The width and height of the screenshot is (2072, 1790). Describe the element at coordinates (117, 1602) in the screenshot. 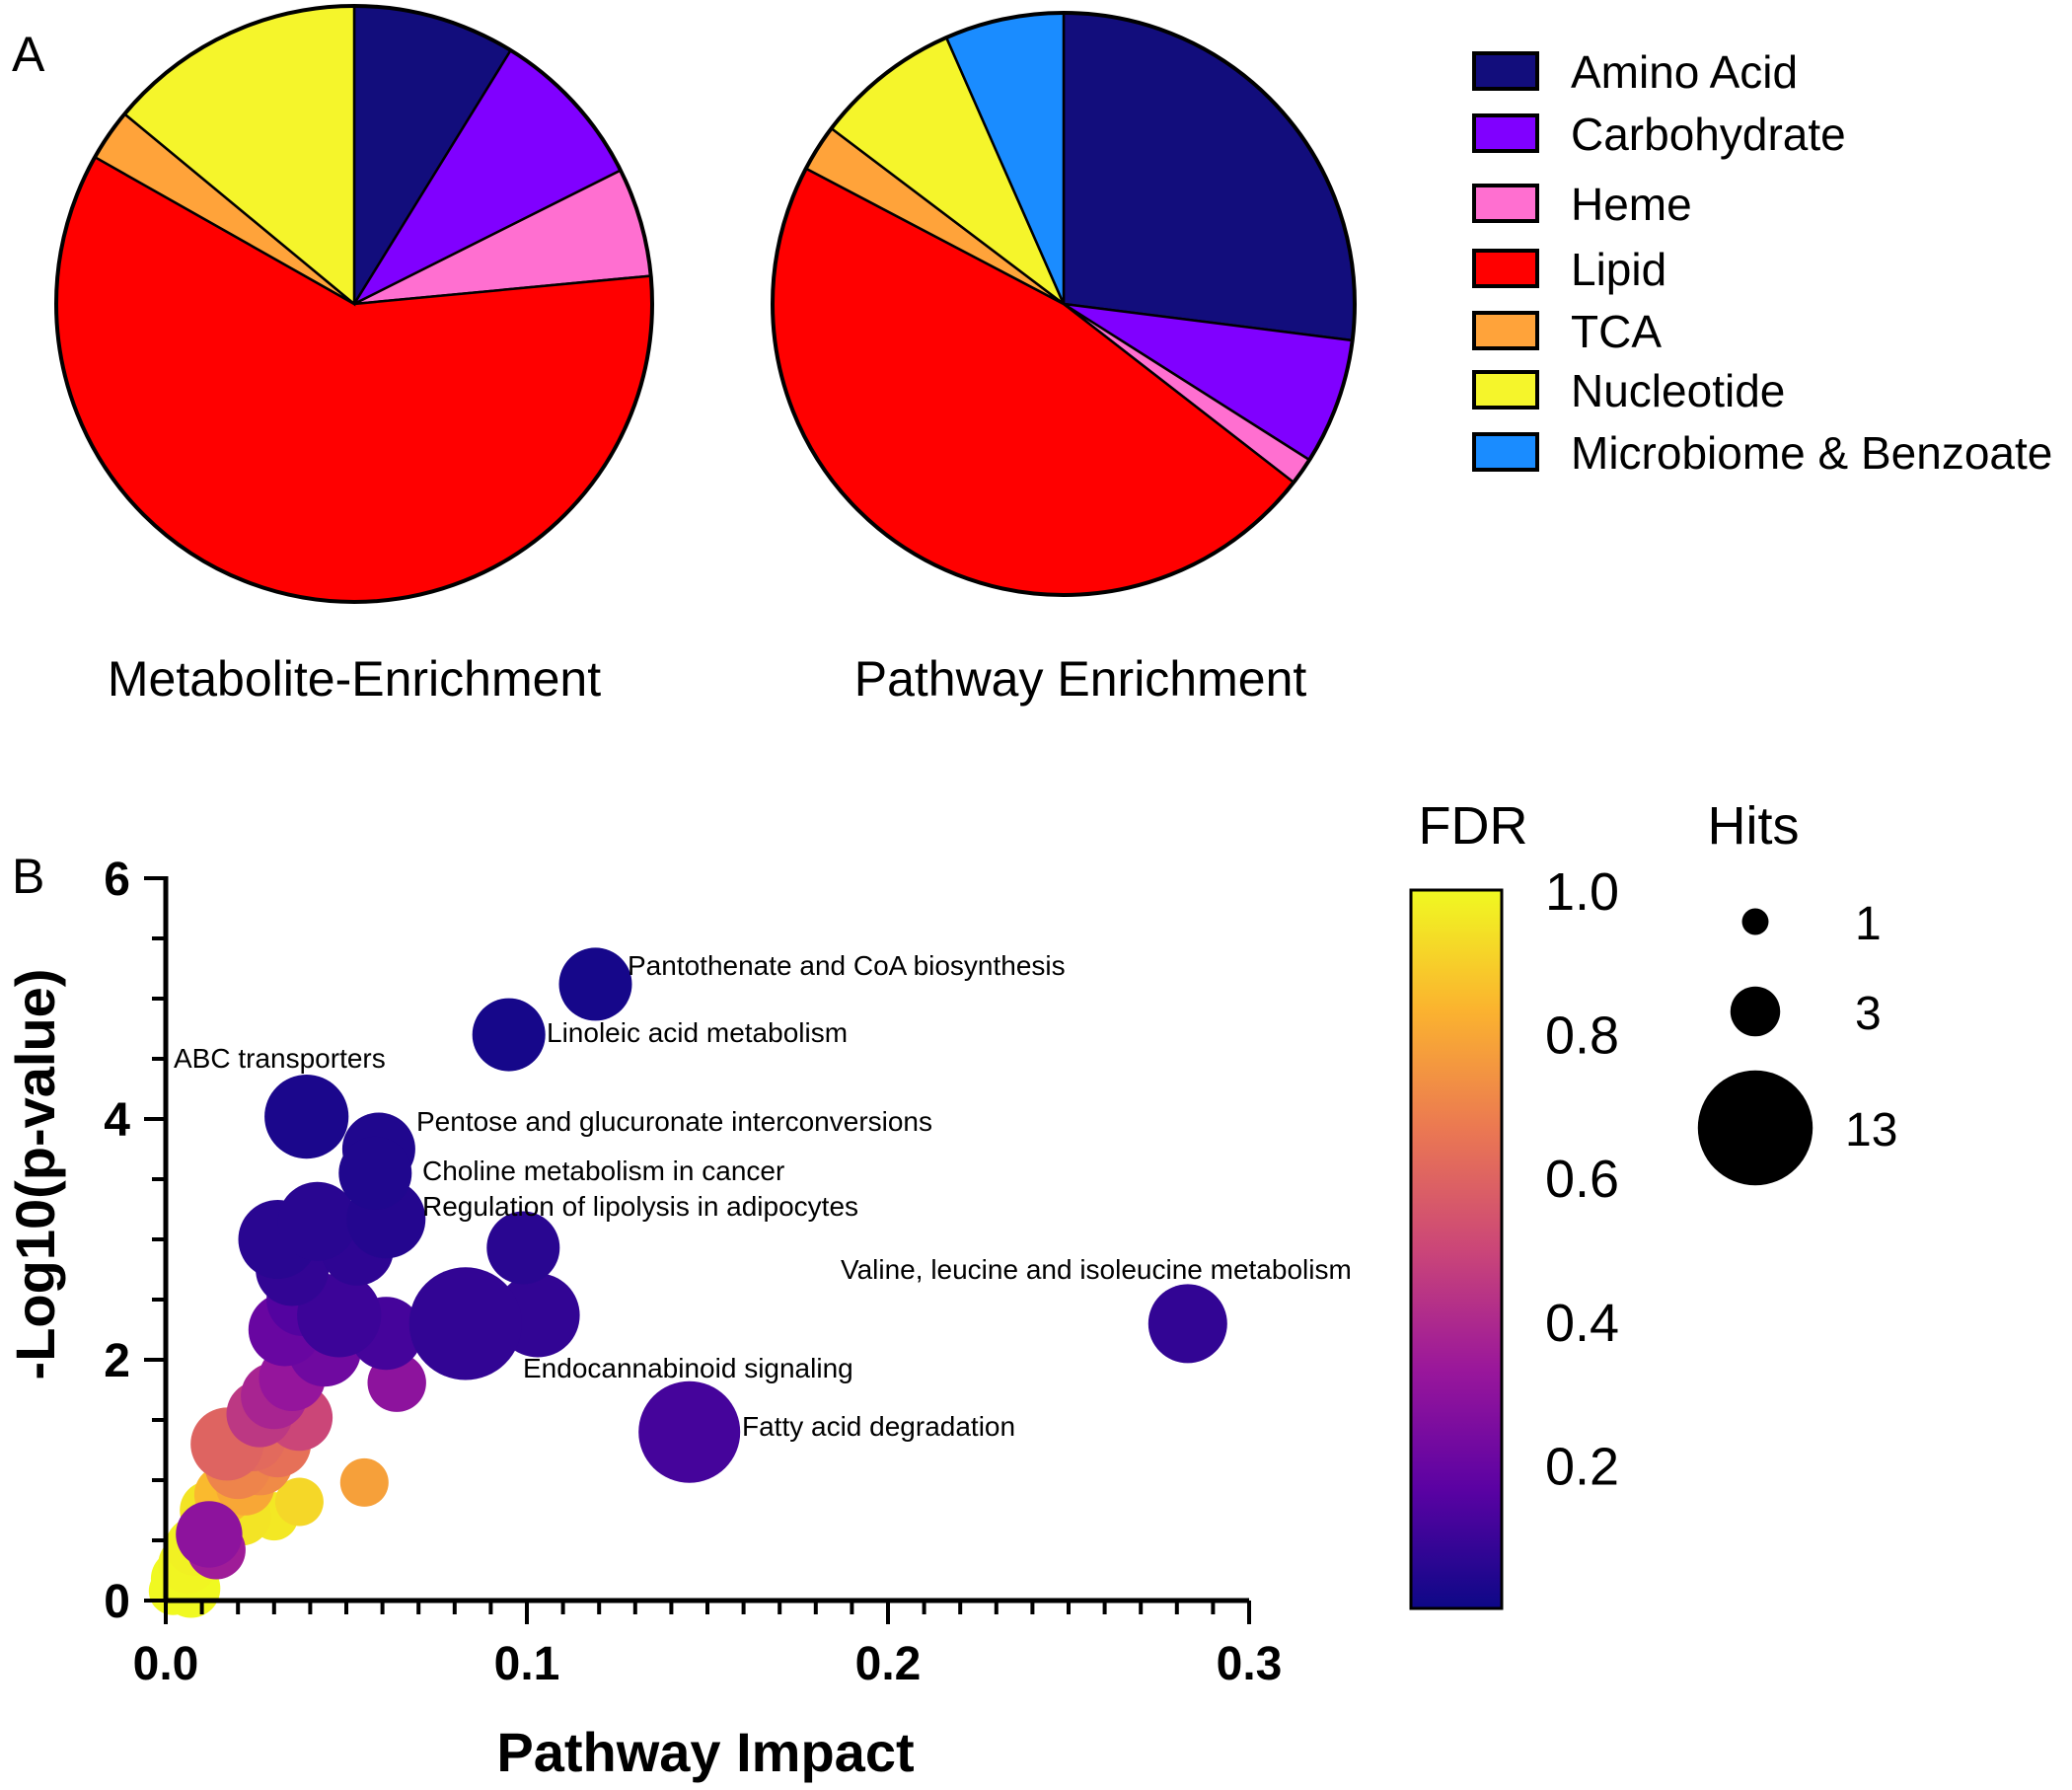

I see `y-tick-label: 0` at that location.